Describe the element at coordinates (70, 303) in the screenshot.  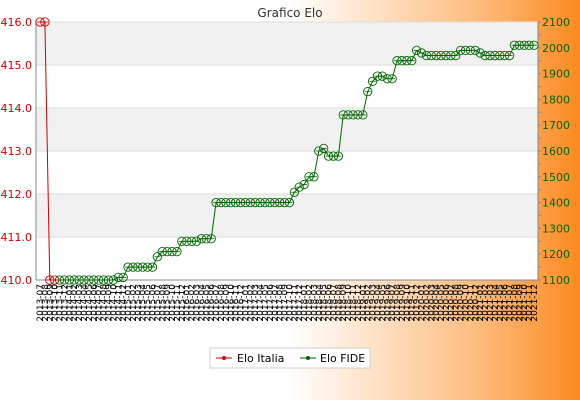
I see `x-tick-label: 2014-01` at that location.